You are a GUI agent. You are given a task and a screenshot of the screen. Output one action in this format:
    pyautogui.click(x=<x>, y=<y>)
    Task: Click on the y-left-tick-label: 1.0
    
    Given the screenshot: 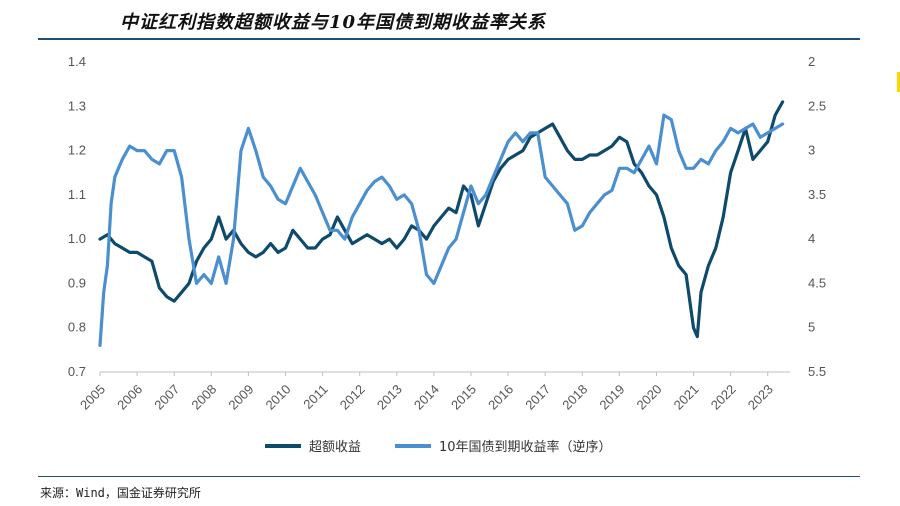 What is the action you would take?
    pyautogui.click(x=77, y=238)
    